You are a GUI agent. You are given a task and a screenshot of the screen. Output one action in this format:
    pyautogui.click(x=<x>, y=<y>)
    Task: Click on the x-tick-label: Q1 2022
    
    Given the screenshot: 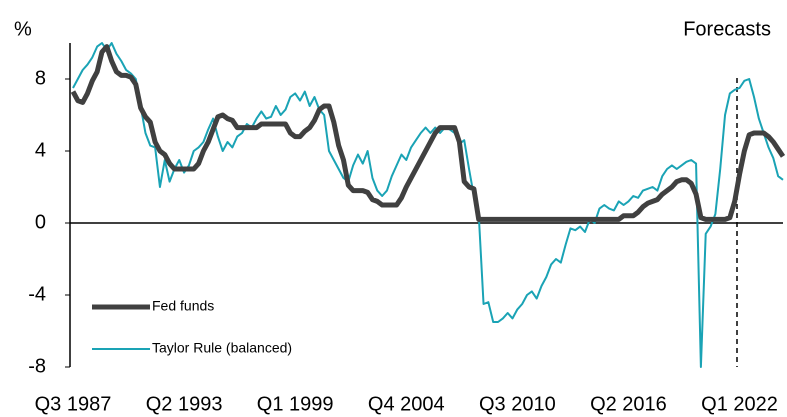 What is the action you would take?
    pyautogui.click(x=739, y=404)
    